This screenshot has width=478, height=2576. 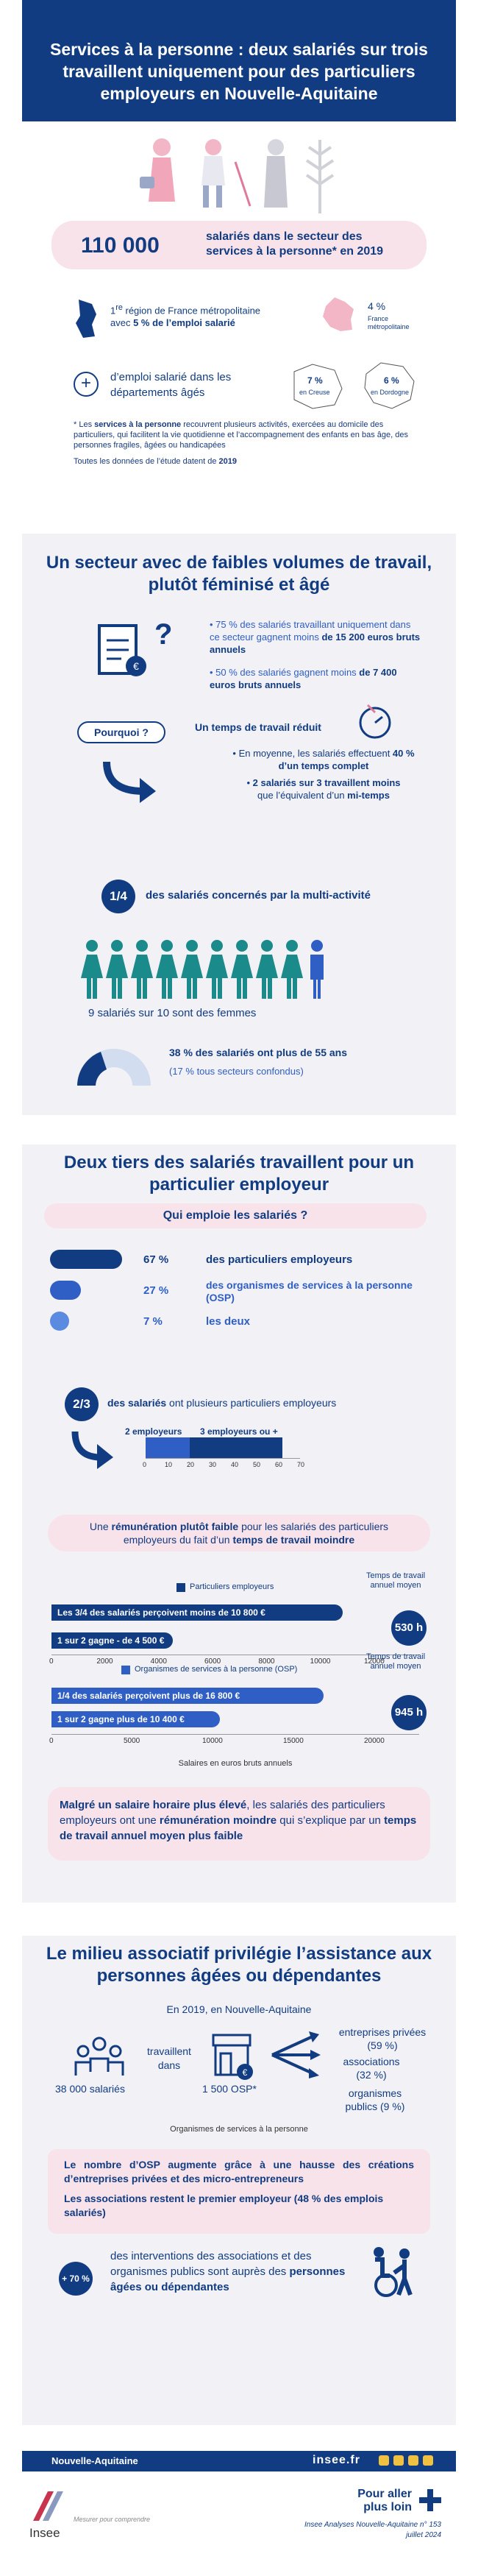 What do you see at coordinates (374, 1741) in the screenshot?
I see `tick-label: 20000` at bounding box center [374, 1741].